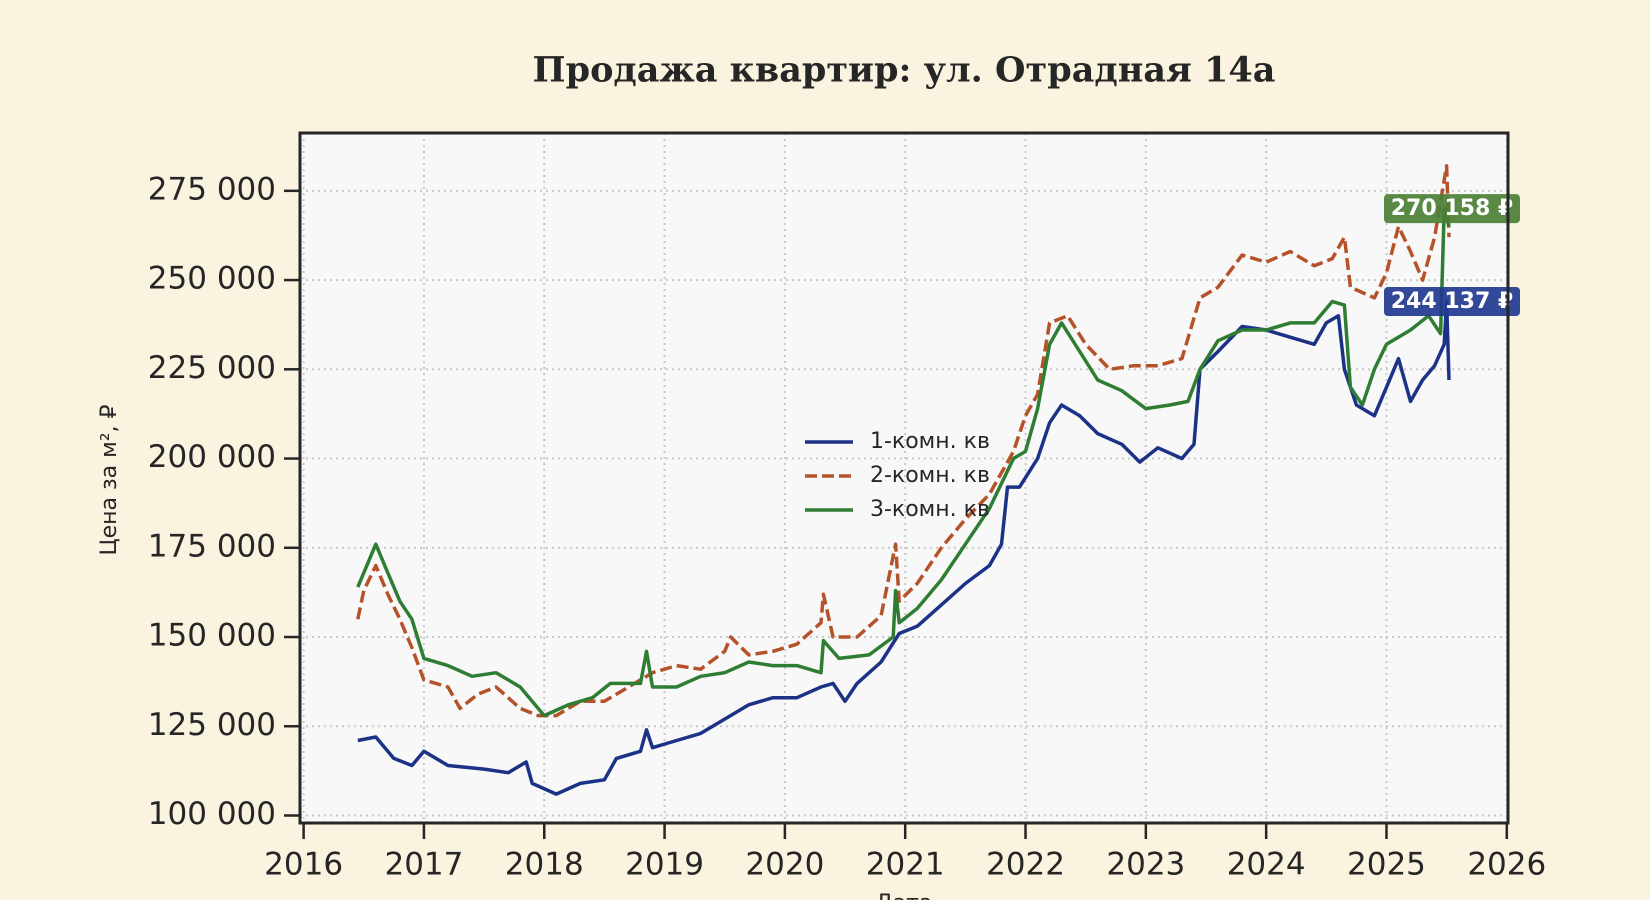 The image size is (1650, 900). I want to click on x-axis-label: Дата, so click(904, 895).